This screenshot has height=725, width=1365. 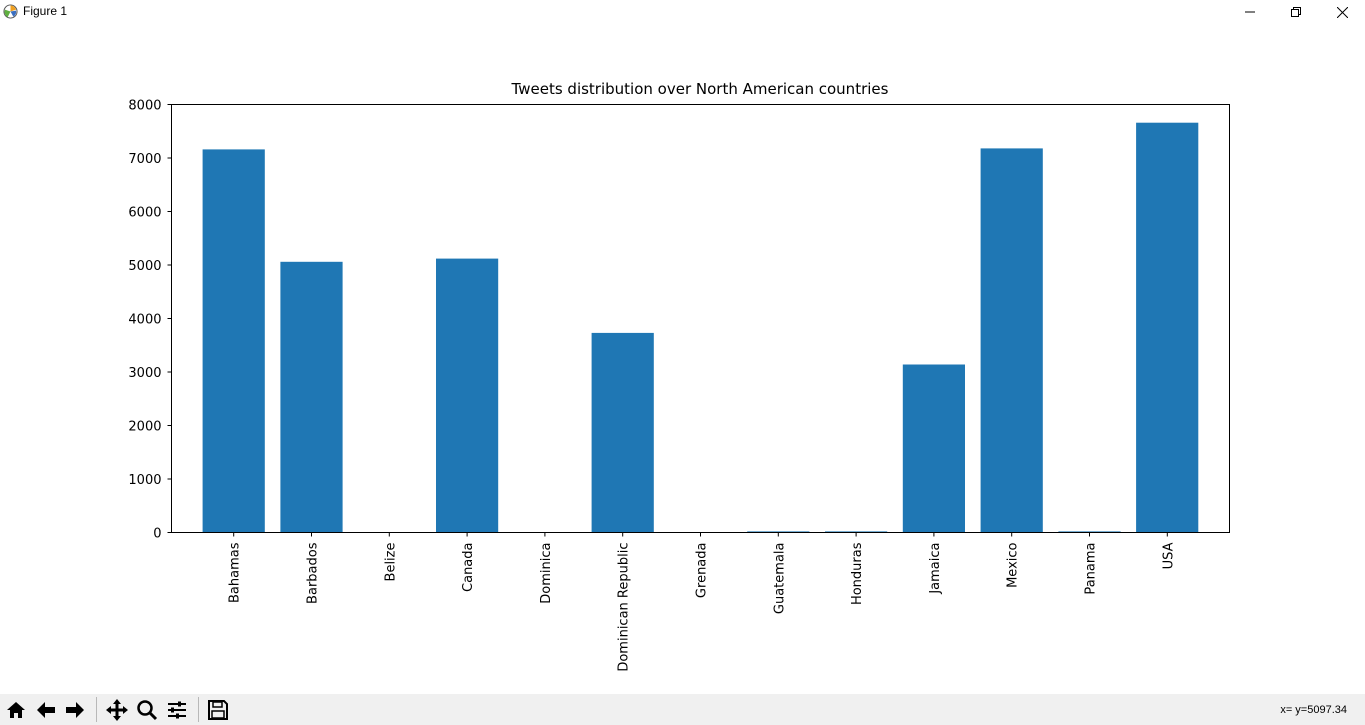 I want to click on minimize-icon, so click(x=1250, y=12).